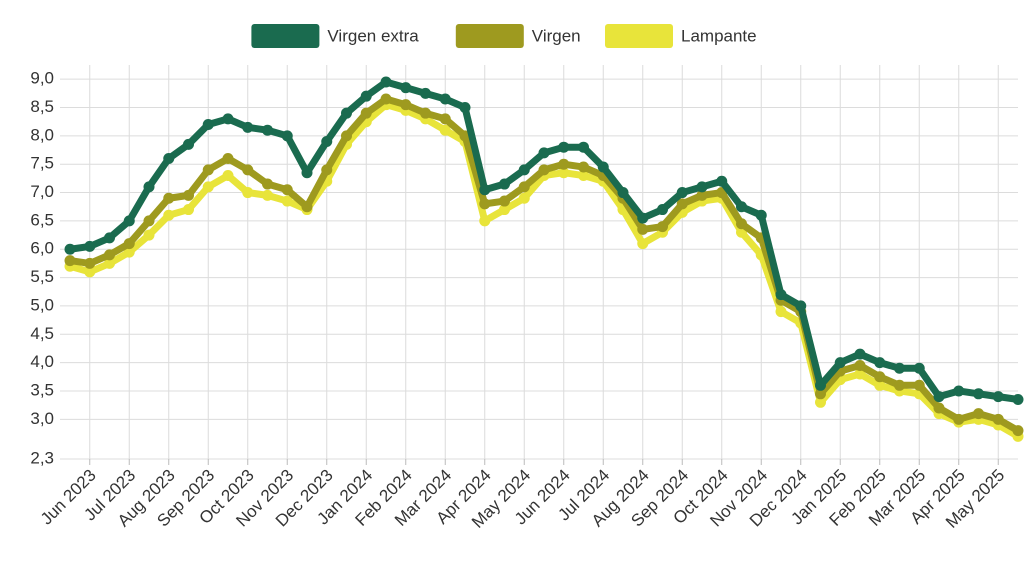  Describe the element at coordinates (42, 134) in the screenshot. I see `y-tick-label: 8,0` at that location.